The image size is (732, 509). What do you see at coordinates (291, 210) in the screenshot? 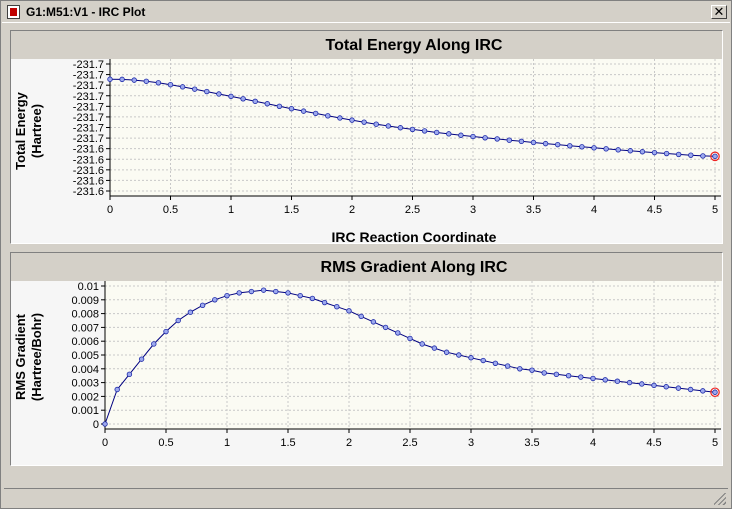
I see `energy-x-tick-label: 1.5` at bounding box center [291, 210].